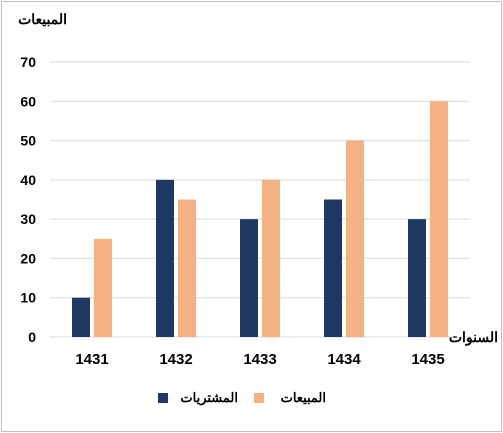 The image size is (503, 433). Describe the element at coordinates (28, 180) in the screenshot. I see `y-tick-label: 40` at that location.